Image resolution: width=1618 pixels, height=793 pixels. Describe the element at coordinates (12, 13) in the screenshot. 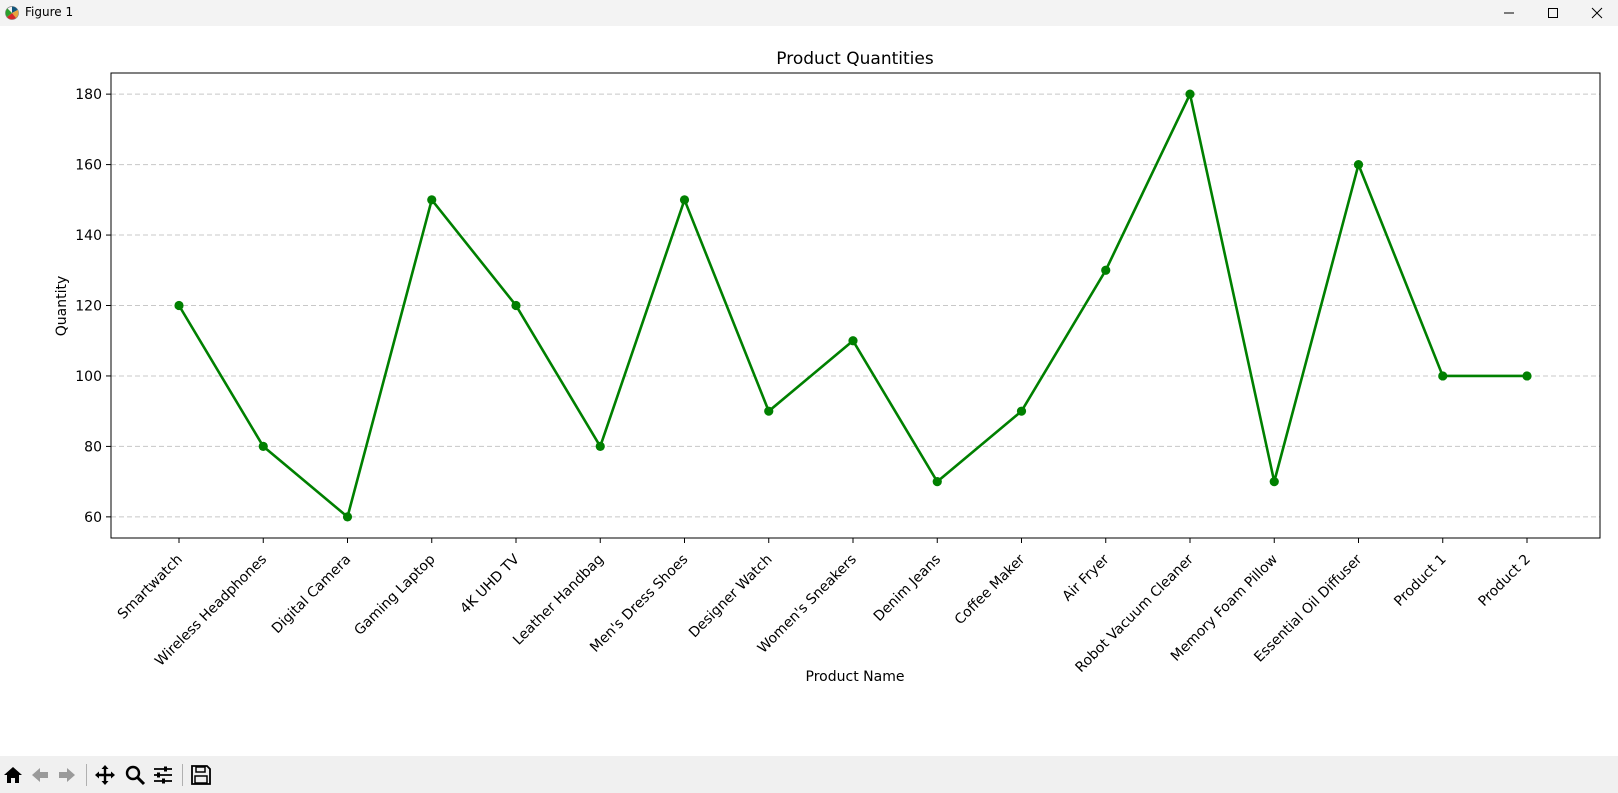

I see `matplotlib-logo-icon` at that location.